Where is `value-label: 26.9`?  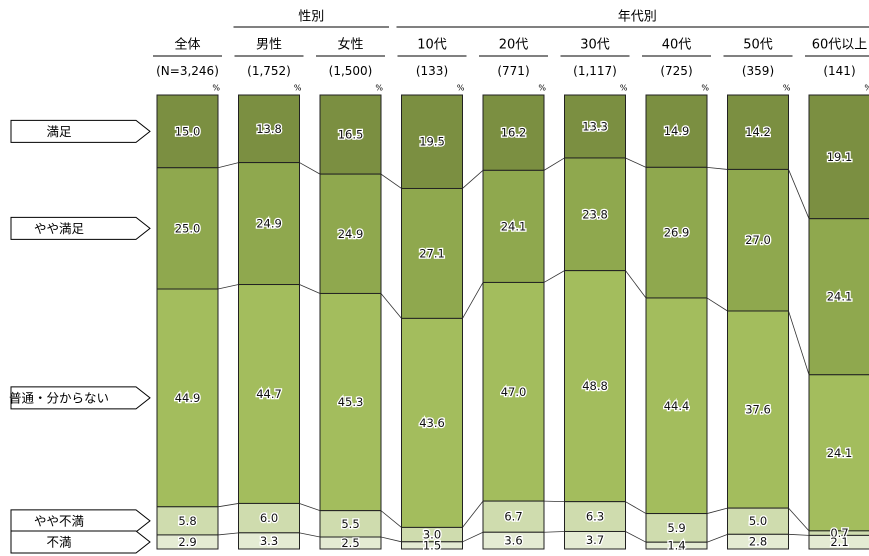 value-label: 26.9 is located at coordinates (677, 233).